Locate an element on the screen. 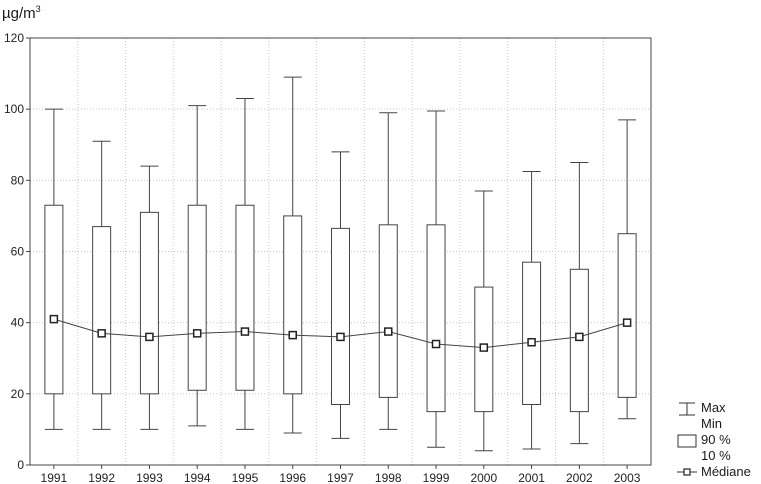 The height and width of the screenshot is (484, 761). x-tick-label: 2003 is located at coordinates (627, 477).